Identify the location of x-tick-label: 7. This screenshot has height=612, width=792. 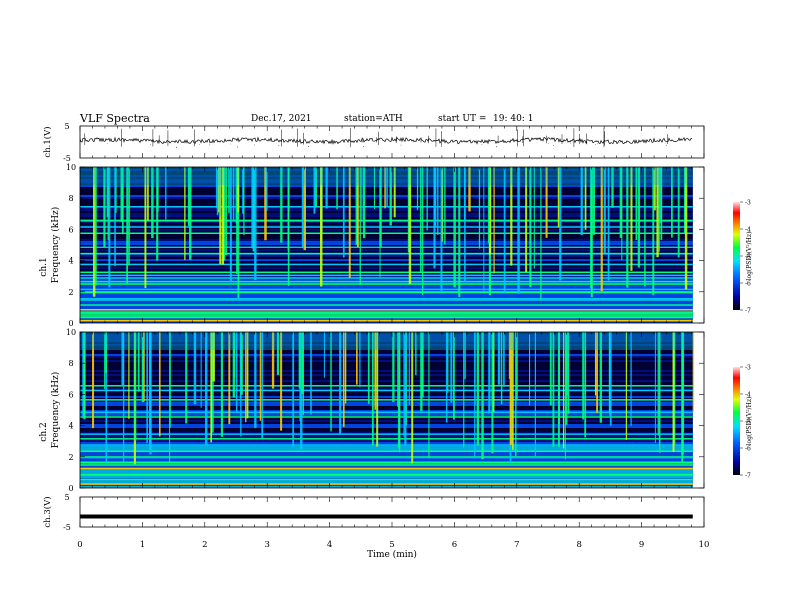
(516, 545).